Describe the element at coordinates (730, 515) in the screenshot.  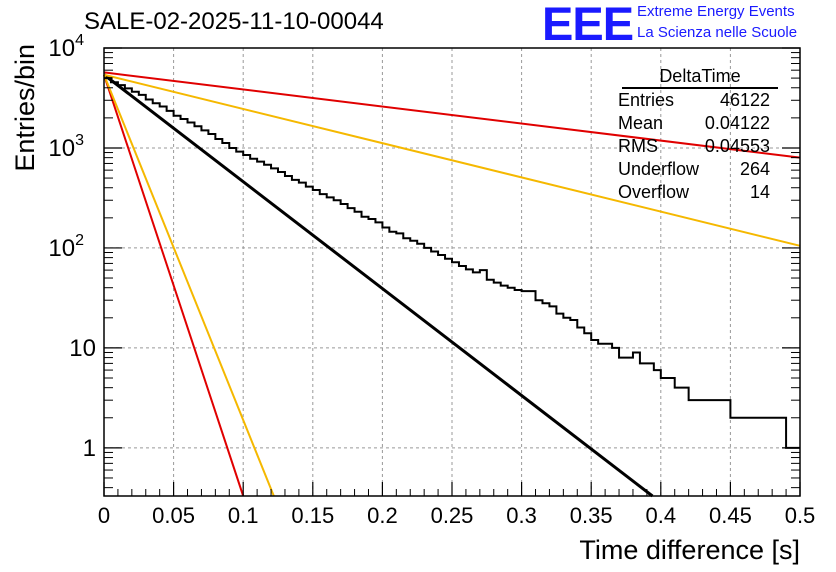
I see `x-tick-label: 0.45` at that location.